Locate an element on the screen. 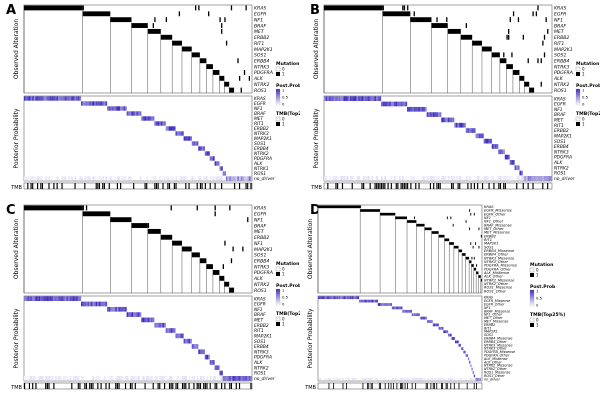 The width and height of the screenshot is (600, 400). observed-gene-label: EGFR_Missense is located at coordinates (498, 211).